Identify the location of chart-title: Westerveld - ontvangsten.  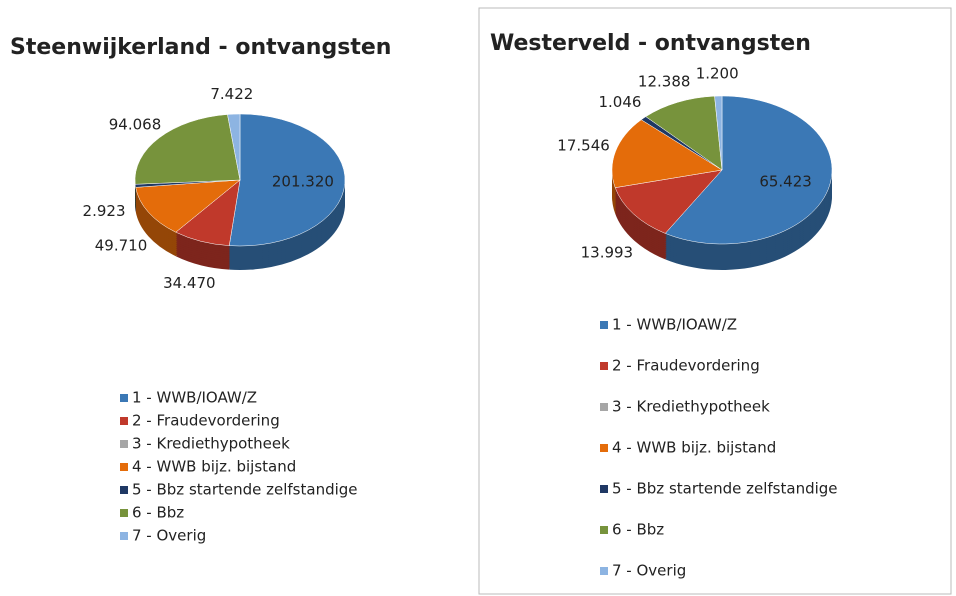
(650, 43).